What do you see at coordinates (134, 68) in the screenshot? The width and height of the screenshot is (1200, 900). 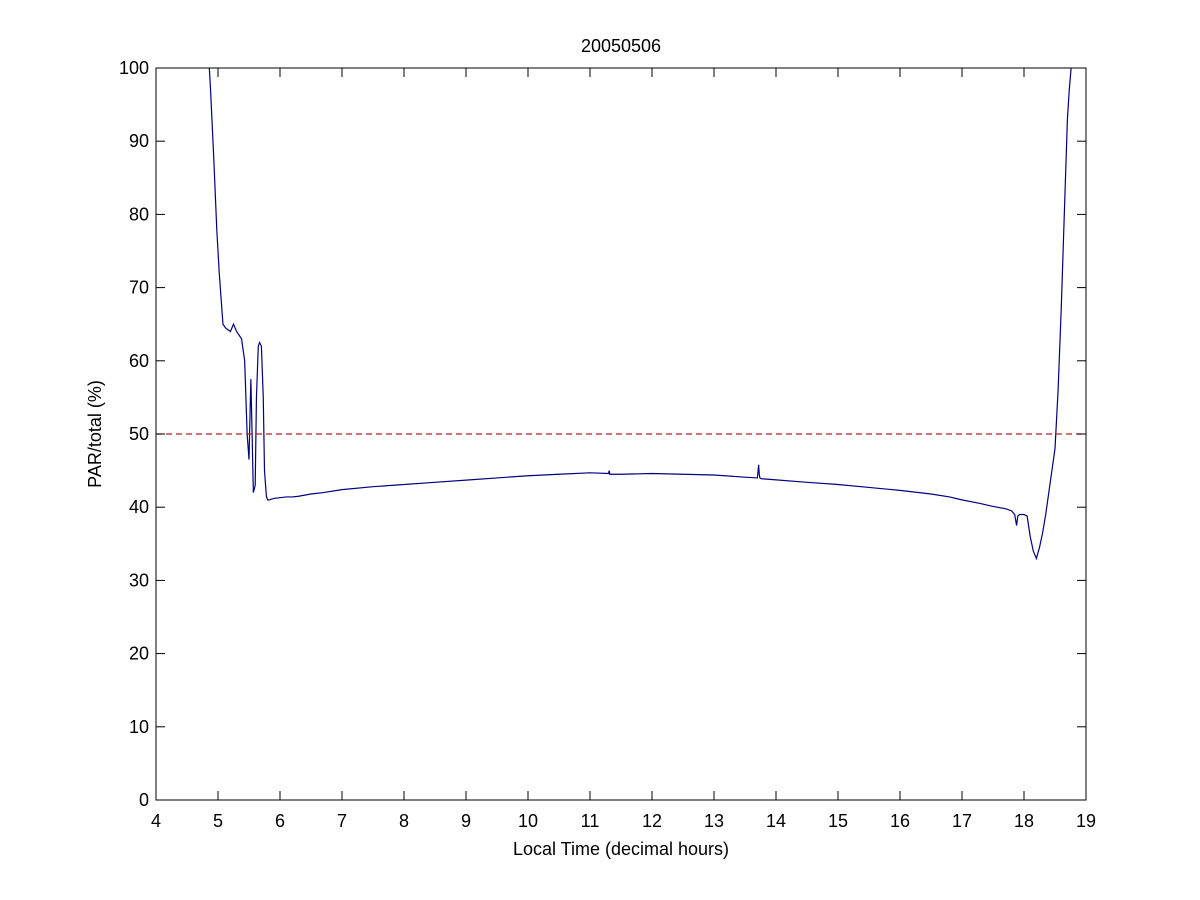 I see `y-tick-label: 100` at bounding box center [134, 68].